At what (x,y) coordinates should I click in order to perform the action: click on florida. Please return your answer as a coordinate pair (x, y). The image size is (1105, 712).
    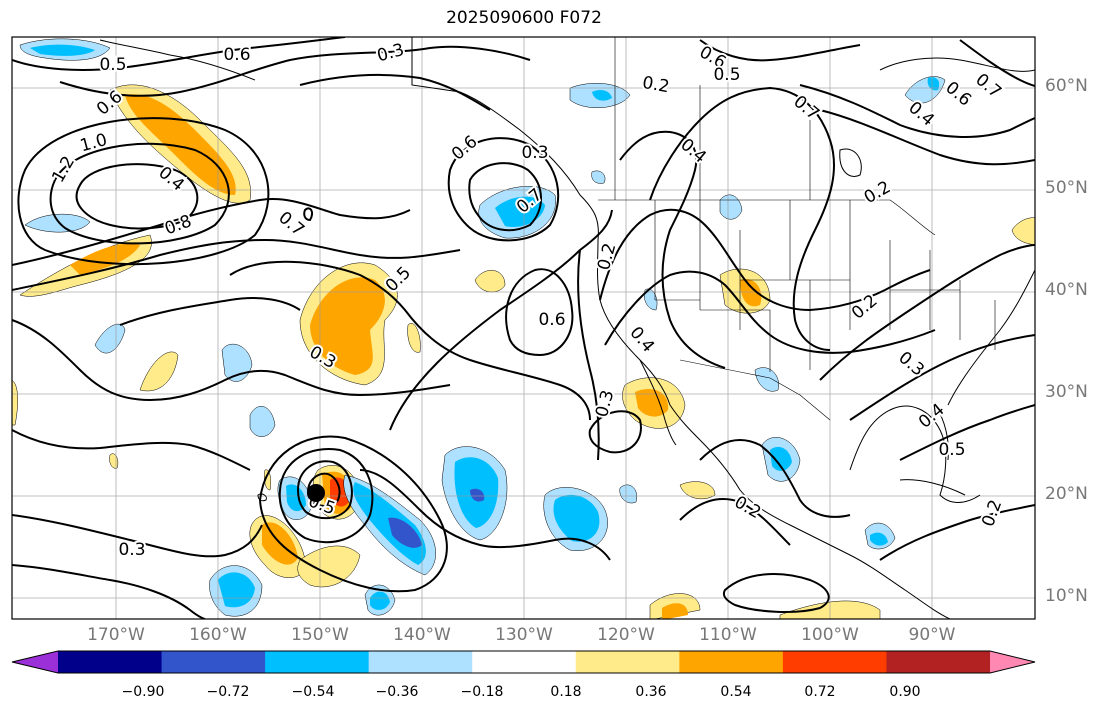
    Looking at the image, I should click on (941, 432).